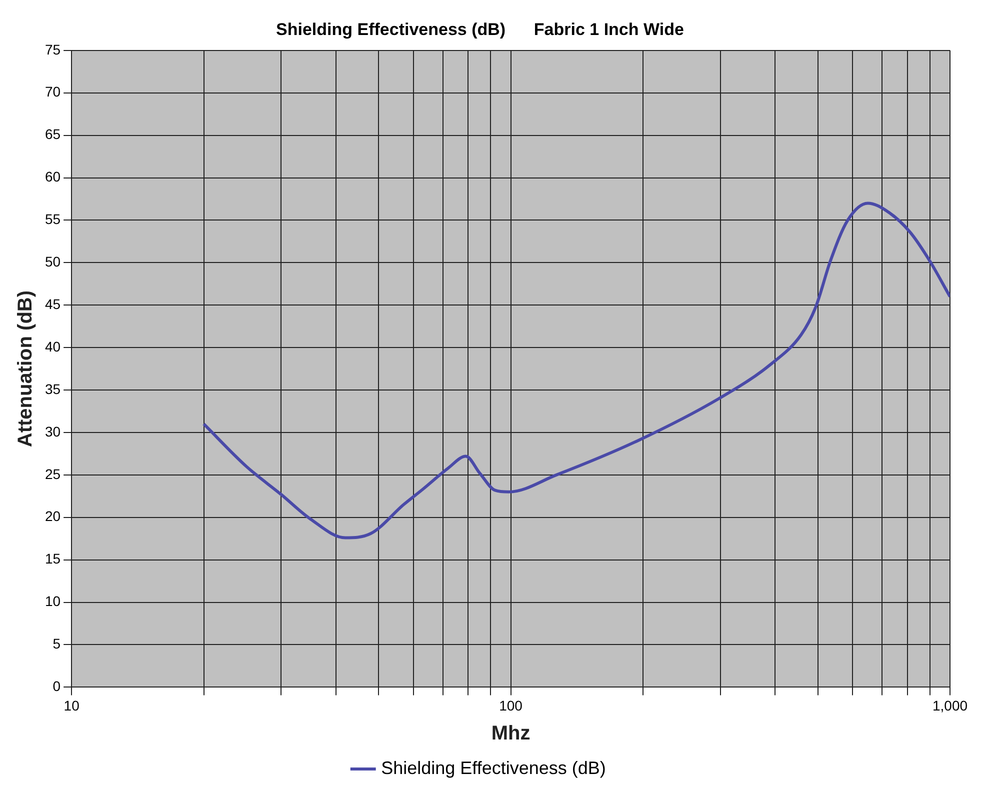 Image resolution: width=990 pixels, height=798 pixels. What do you see at coordinates (52, 558) in the screenshot?
I see `y-tick-label: 15` at bounding box center [52, 558].